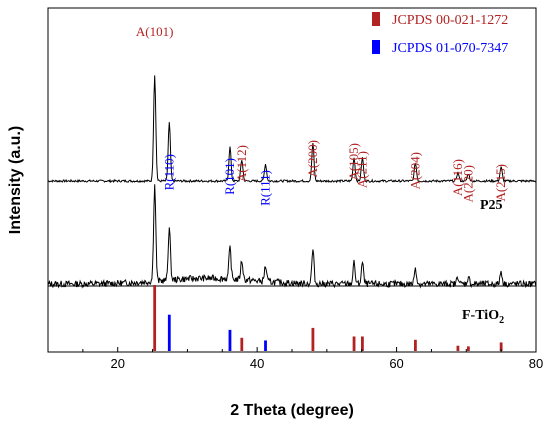 Image resolution: width=550 pixels, height=424 pixels. What do you see at coordinates (328, 318) in the screenshot?
I see `reference-lines` at bounding box center [328, 318].